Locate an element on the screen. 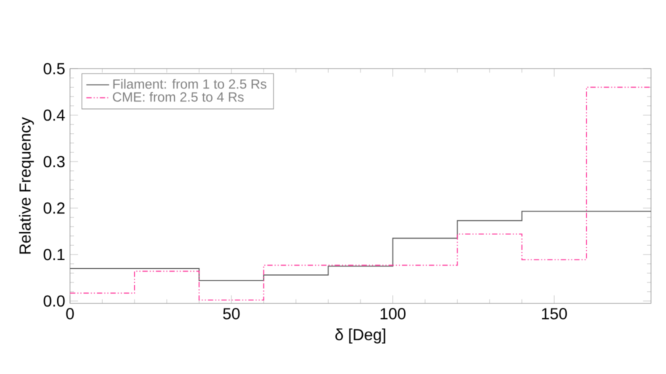  y-tick-label: 0.2 is located at coordinates (54, 208).